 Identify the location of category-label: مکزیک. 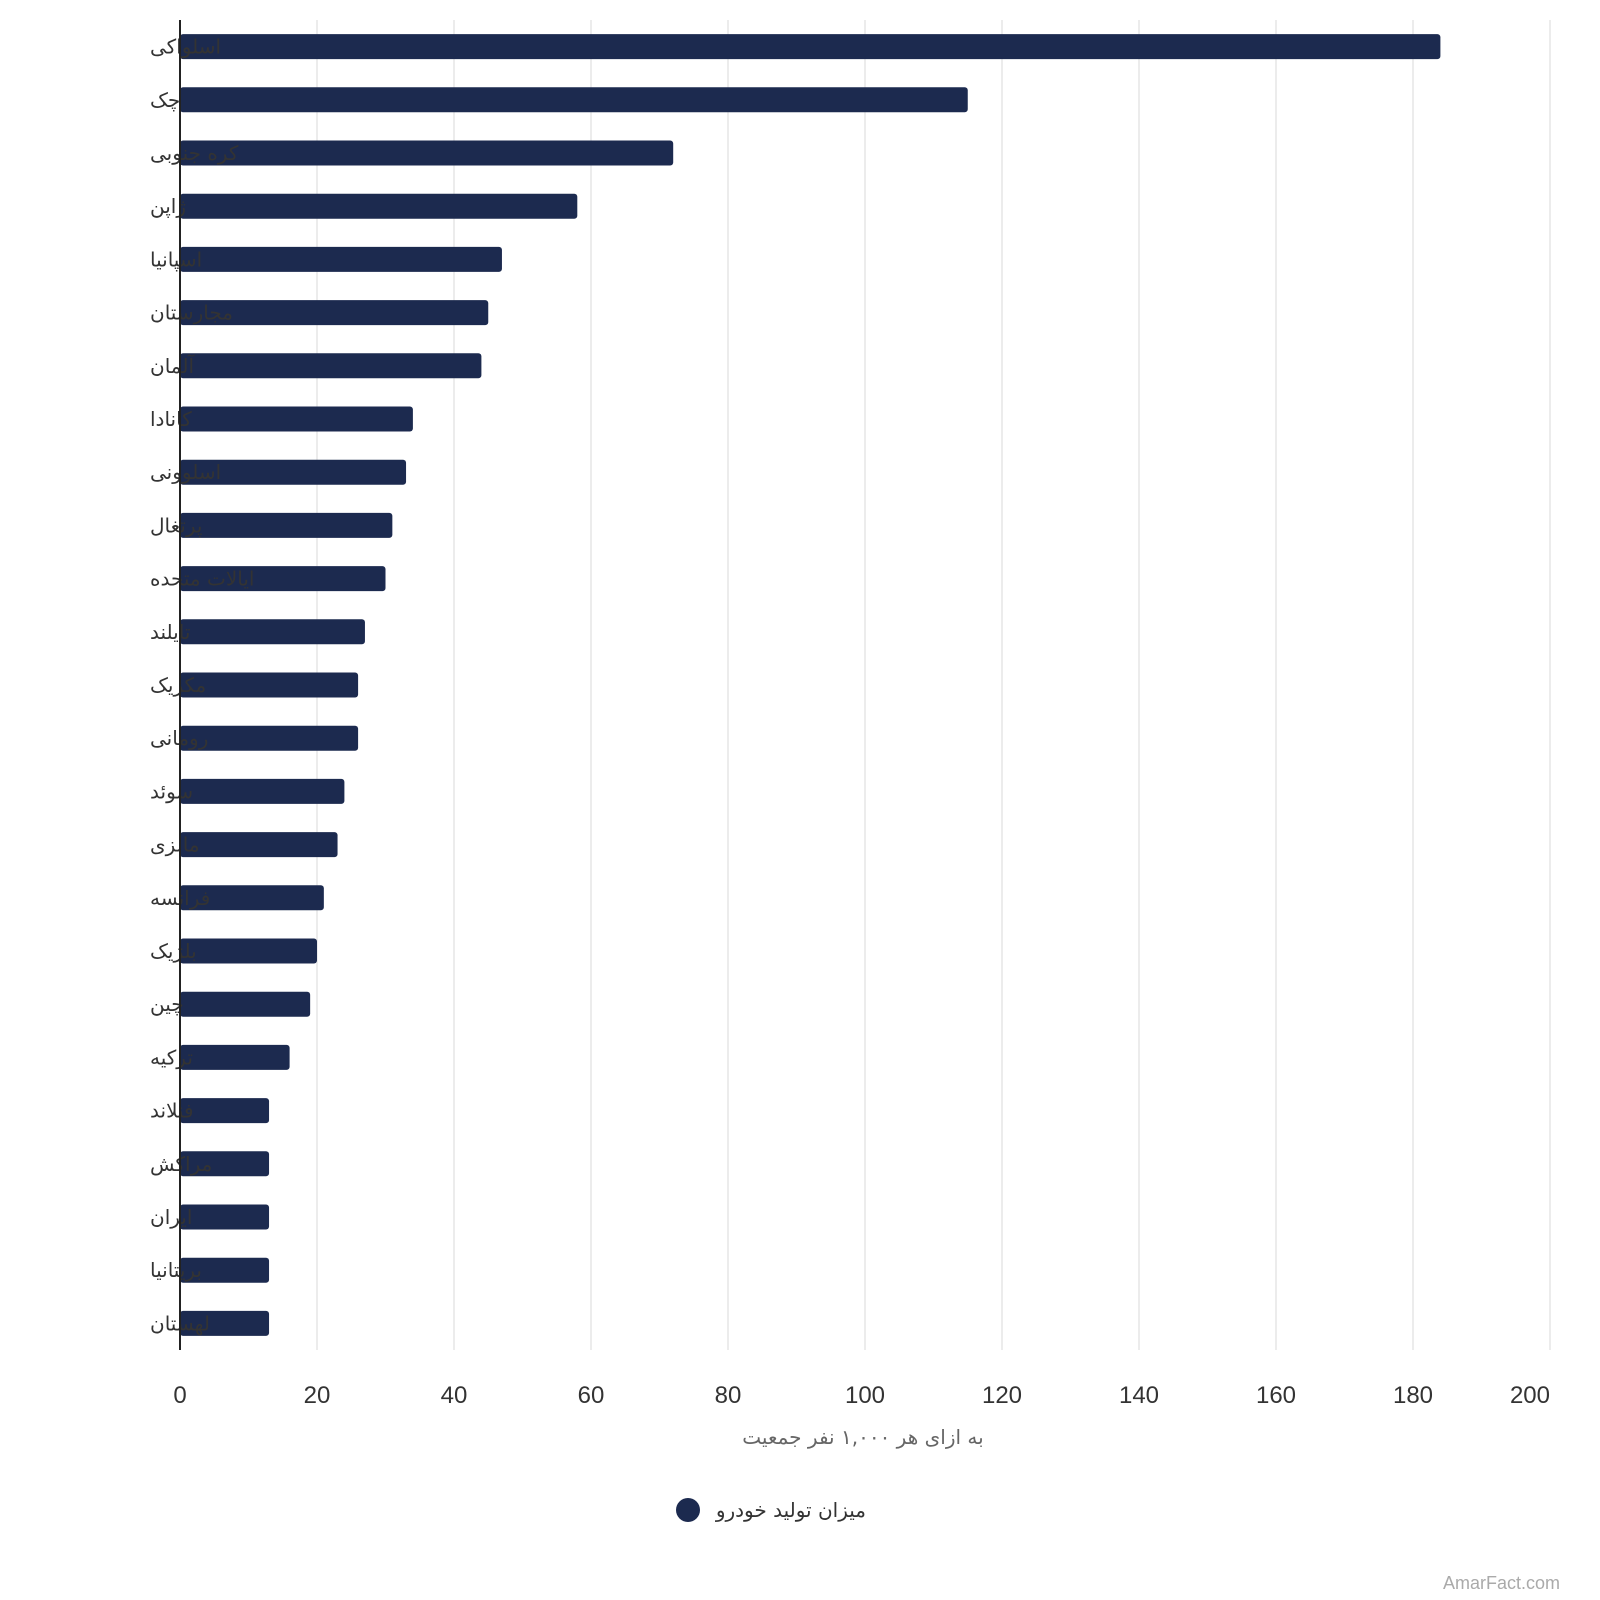
(178, 685).